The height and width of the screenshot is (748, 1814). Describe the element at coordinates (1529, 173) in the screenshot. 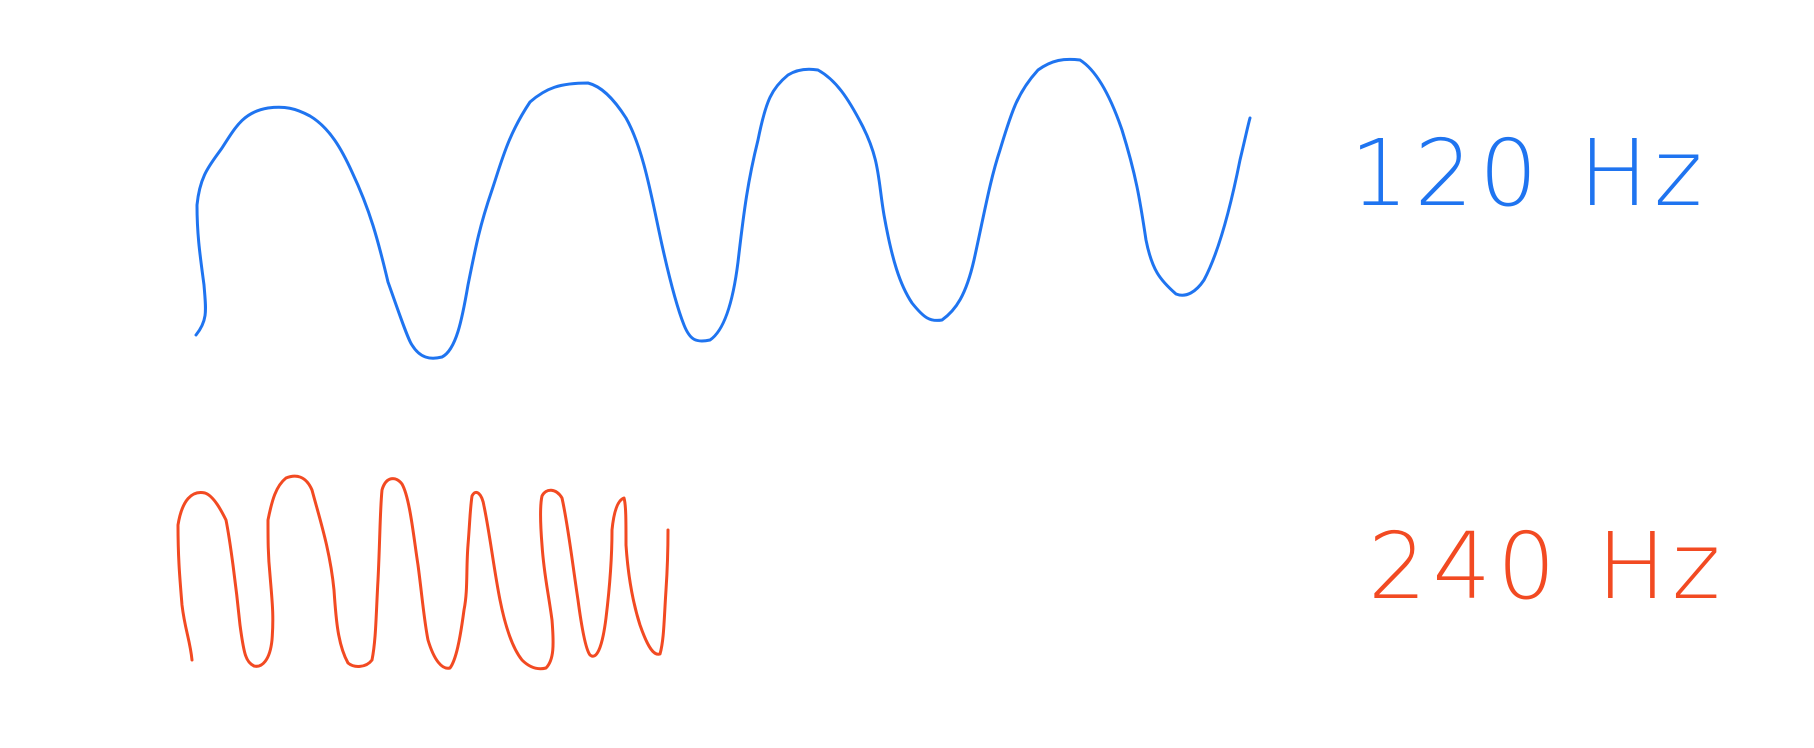

I see `frequency-label-120hz: 120 Hz` at that location.